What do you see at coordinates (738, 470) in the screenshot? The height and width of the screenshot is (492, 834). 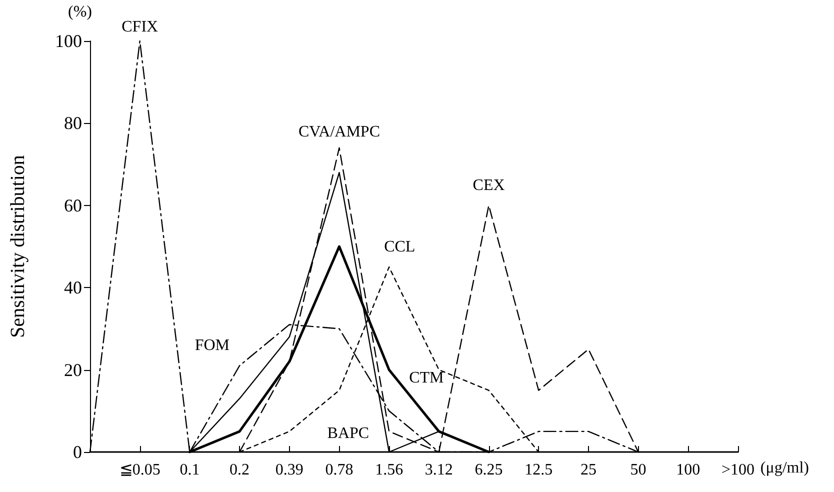 I see `x-tick-label: >100` at bounding box center [738, 470].